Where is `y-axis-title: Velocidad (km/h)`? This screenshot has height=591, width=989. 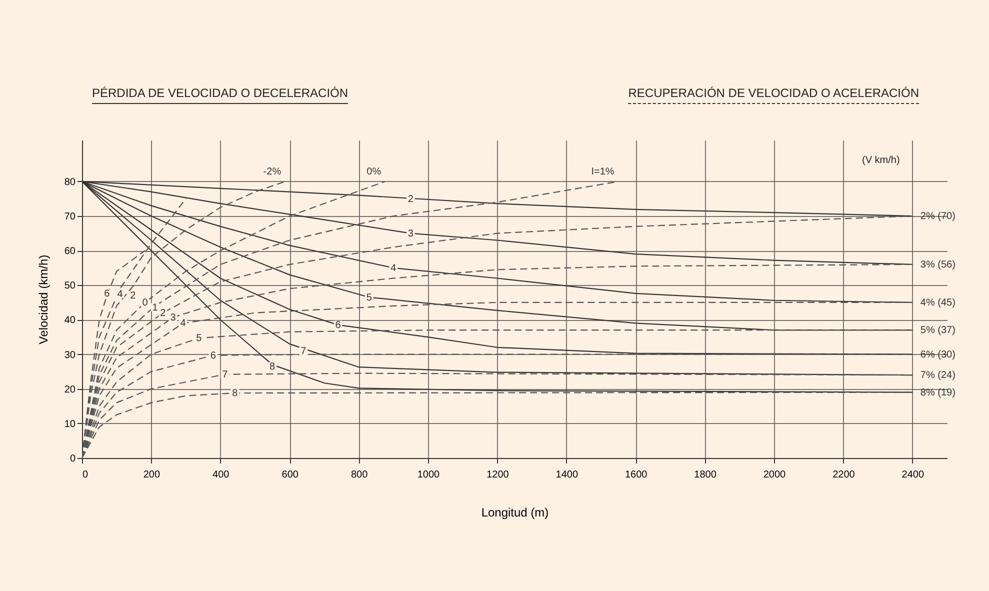 y-axis-title: Velocidad (km/h) is located at coordinates (43, 299).